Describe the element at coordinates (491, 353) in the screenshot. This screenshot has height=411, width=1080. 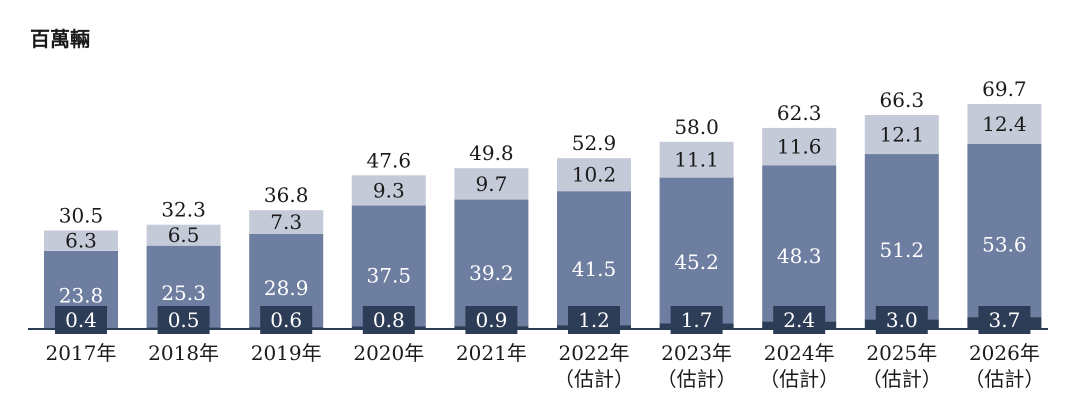
I see `x-tick-label: 2021年` at that location.